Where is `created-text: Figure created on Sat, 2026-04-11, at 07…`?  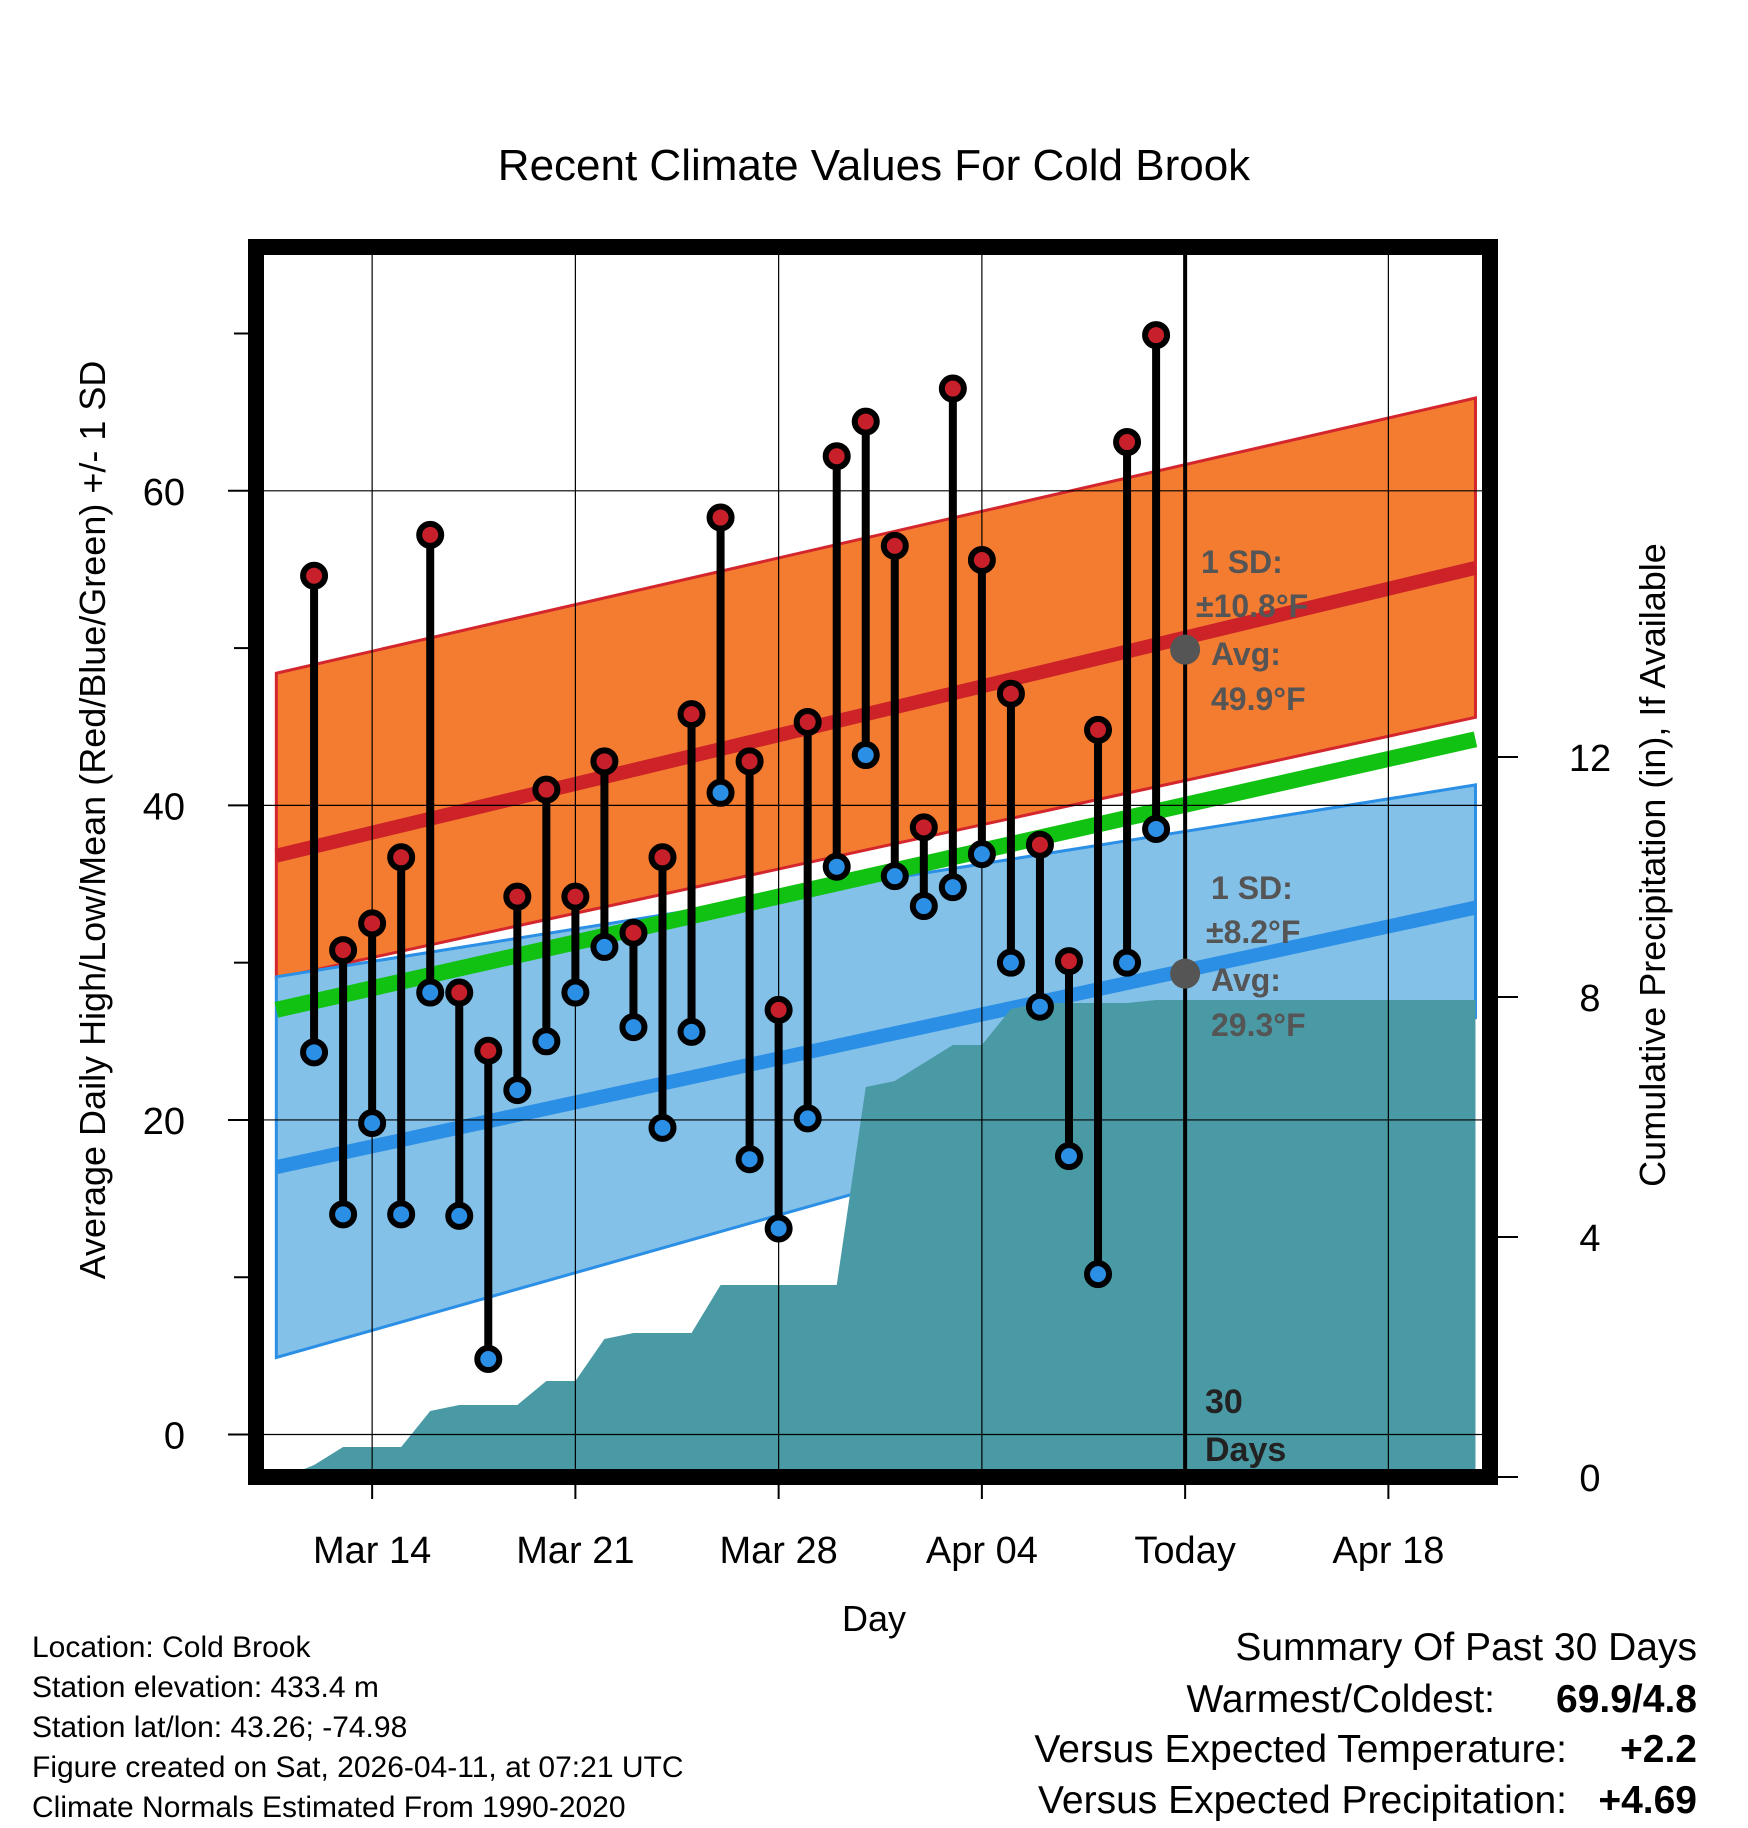
created-text: Figure created on Sat, 2026-04-11, at 07… is located at coordinates (358, 1767).